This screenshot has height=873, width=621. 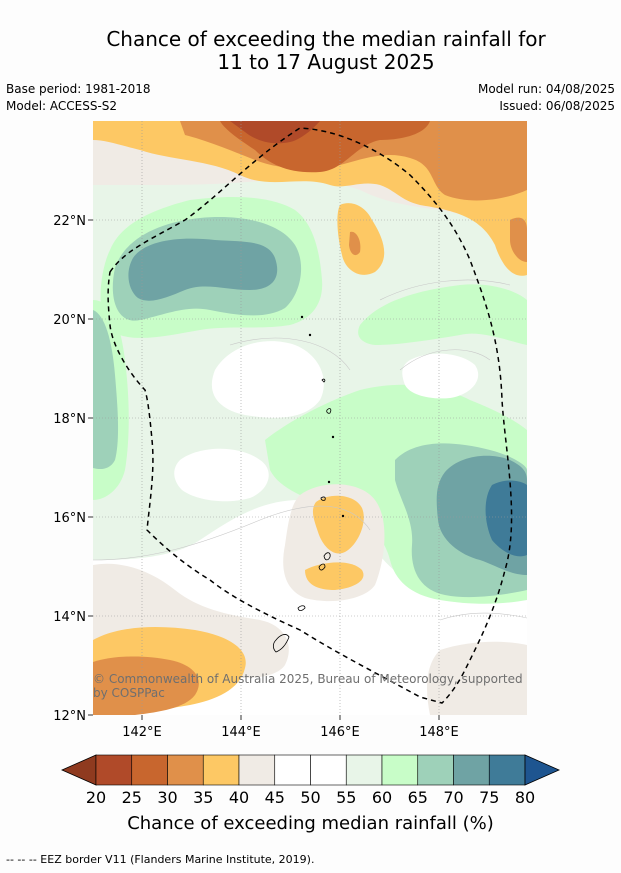 What do you see at coordinates (62, 106) in the screenshot?
I see `model-name: Model: ACCESS-S2` at bounding box center [62, 106].